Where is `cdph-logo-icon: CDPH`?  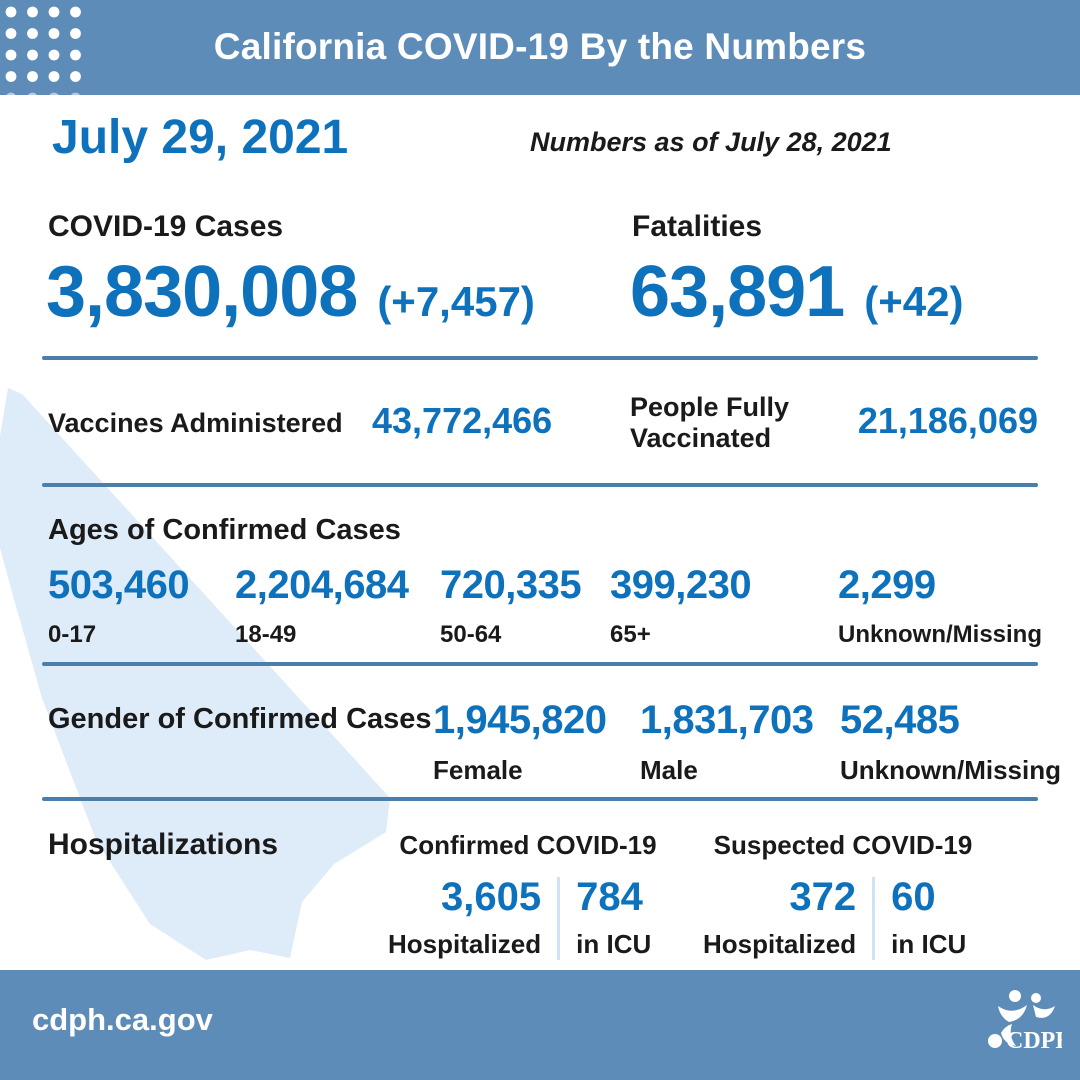 cdph-logo-icon: CDPH is located at coordinates (1025, 1022).